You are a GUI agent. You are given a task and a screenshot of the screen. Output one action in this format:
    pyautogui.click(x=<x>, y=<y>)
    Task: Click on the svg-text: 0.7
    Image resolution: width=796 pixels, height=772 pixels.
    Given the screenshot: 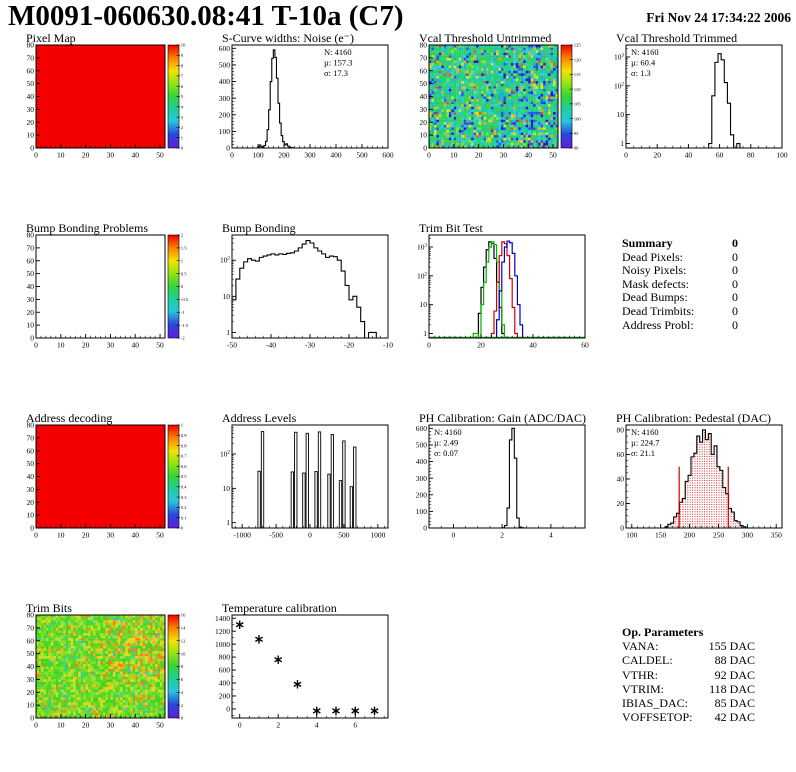 What is the action you would take?
    pyautogui.click(x=184, y=456)
    